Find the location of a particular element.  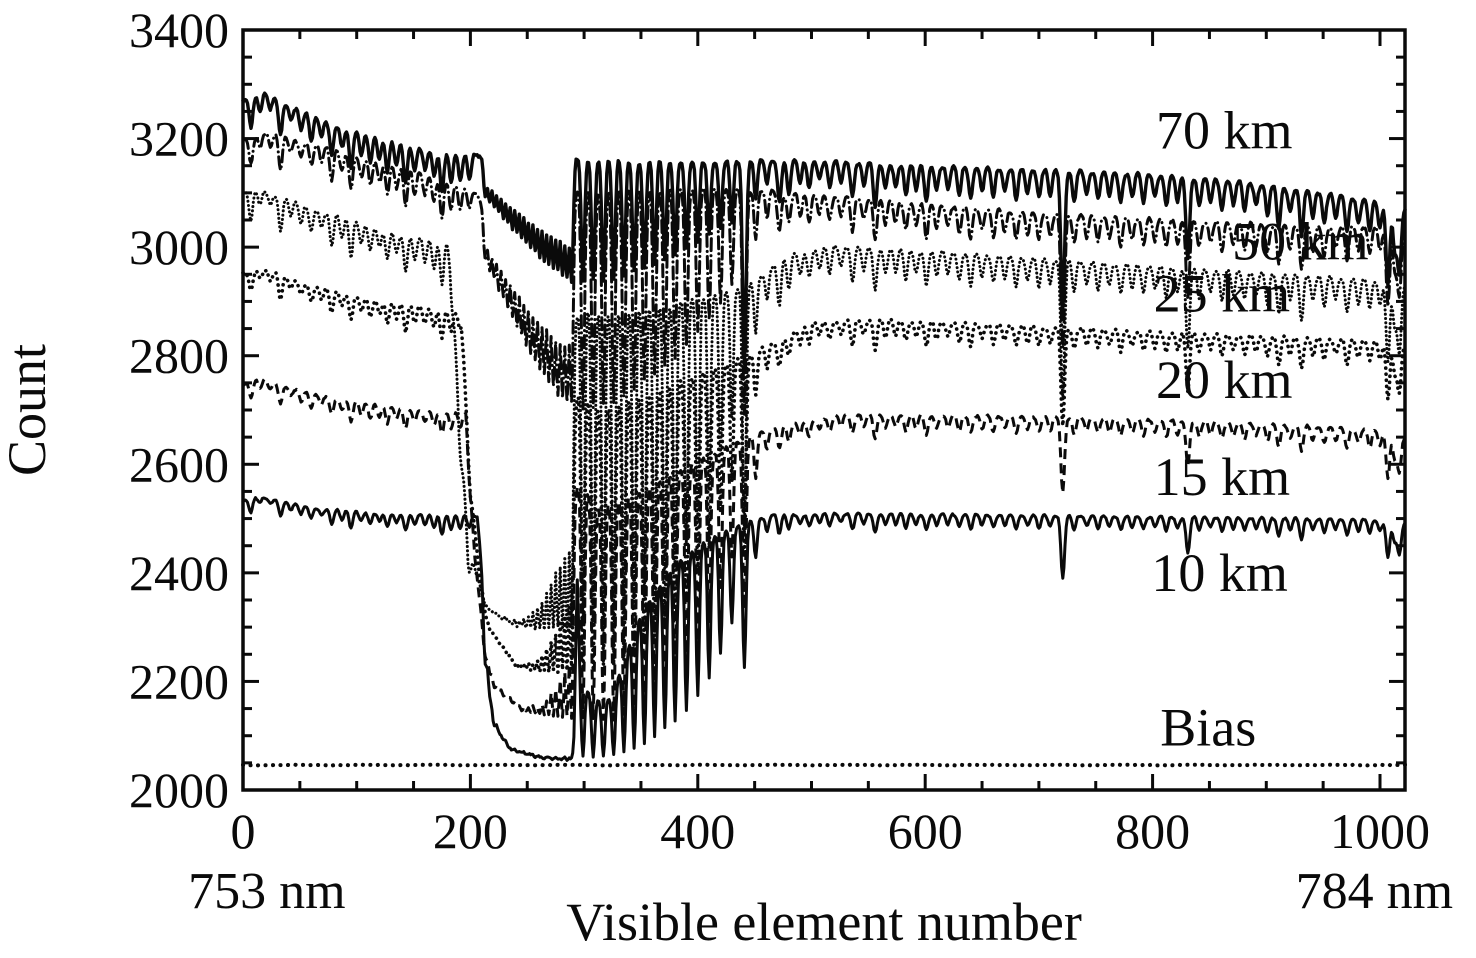

x-tick-label: 0 is located at coordinates (243, 831).